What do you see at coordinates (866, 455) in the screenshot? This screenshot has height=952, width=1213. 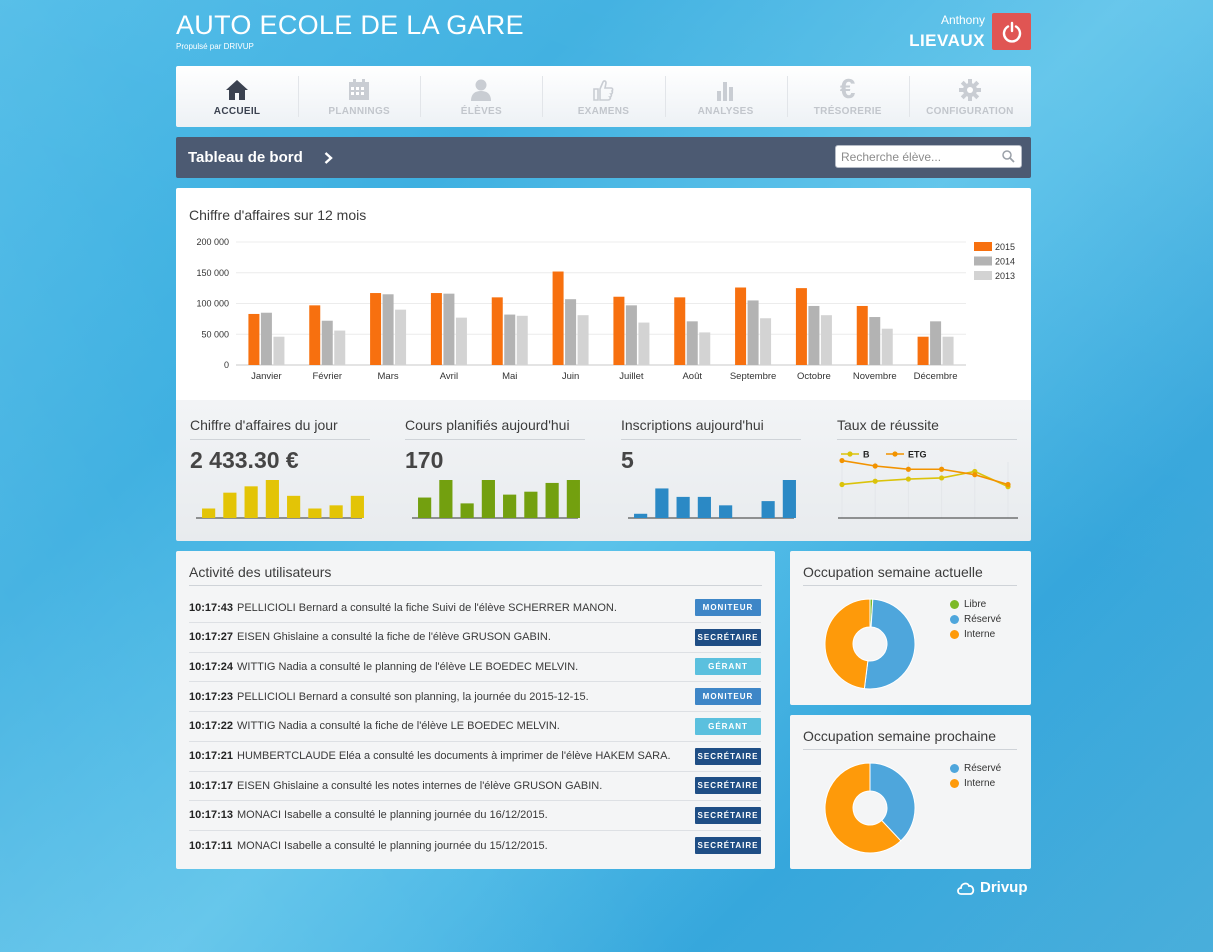 I see `legend-label: B` at bounding box center [866, 455].